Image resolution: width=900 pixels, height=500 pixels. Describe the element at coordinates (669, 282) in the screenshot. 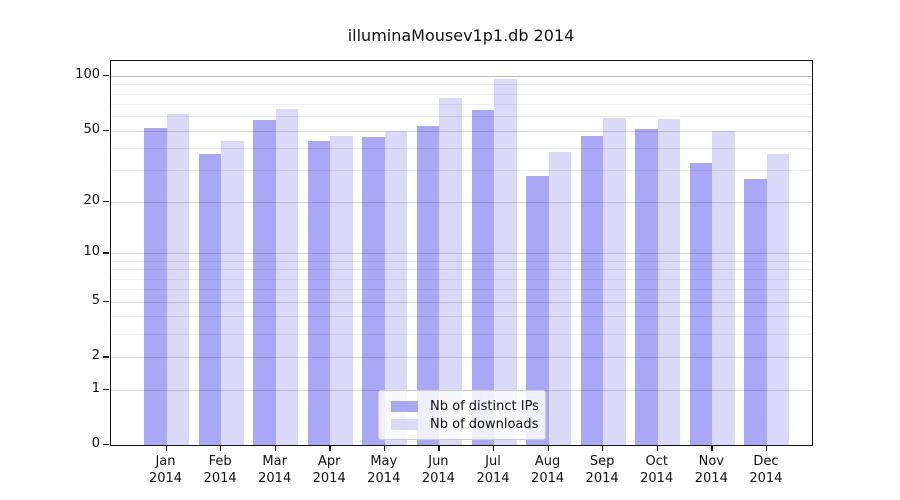

I see `bar-downloads-oct` at that location.